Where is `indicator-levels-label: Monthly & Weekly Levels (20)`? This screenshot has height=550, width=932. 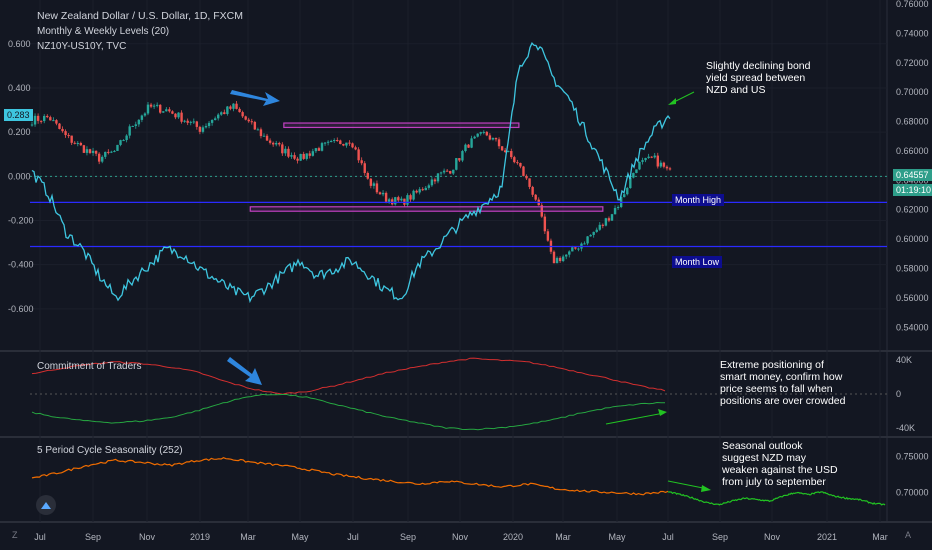
indicator-levels-label: Monthly & Weekly Levels (20) is located at coordinates (103, 31).